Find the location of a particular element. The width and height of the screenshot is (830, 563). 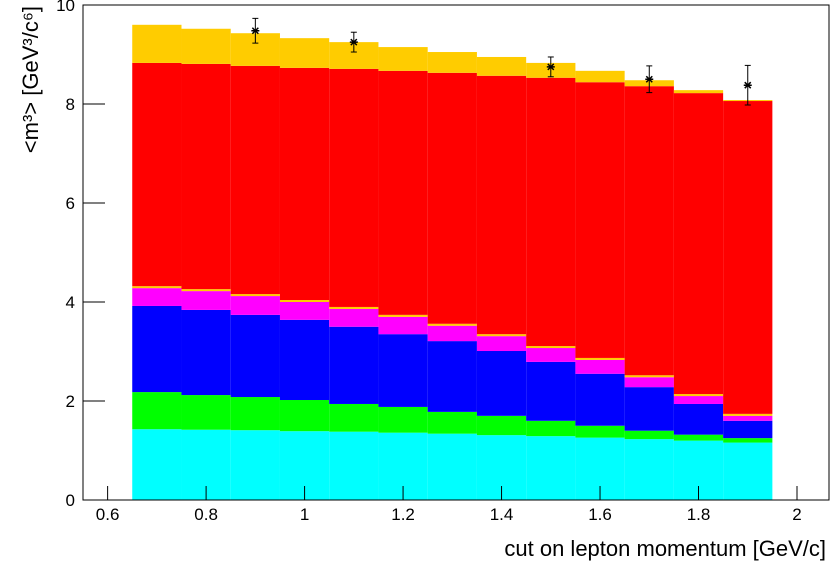

x-tick-label: 1.2 is located at coordinates (403, 514).